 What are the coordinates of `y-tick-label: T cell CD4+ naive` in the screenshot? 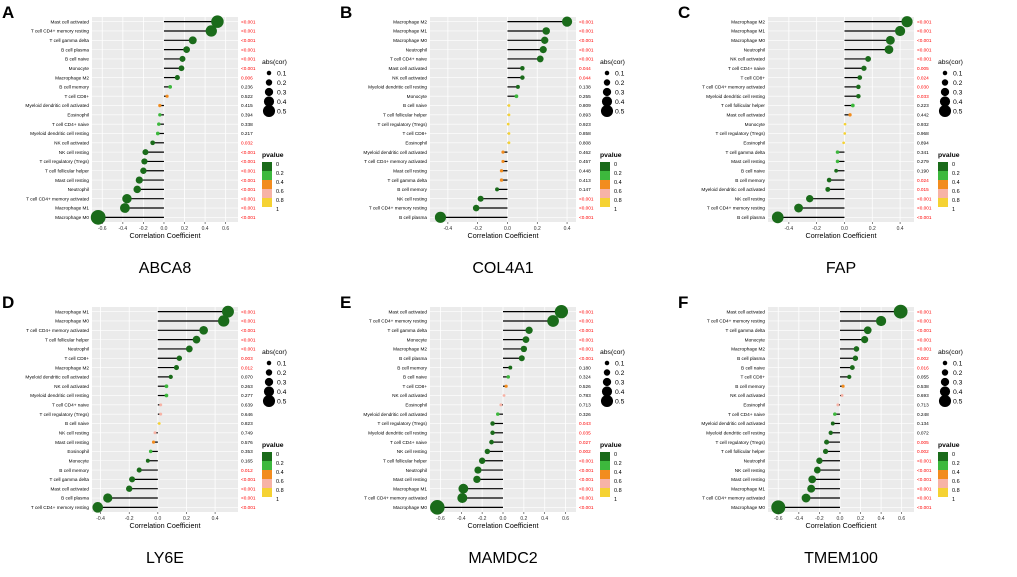 It's located at (408, 442).